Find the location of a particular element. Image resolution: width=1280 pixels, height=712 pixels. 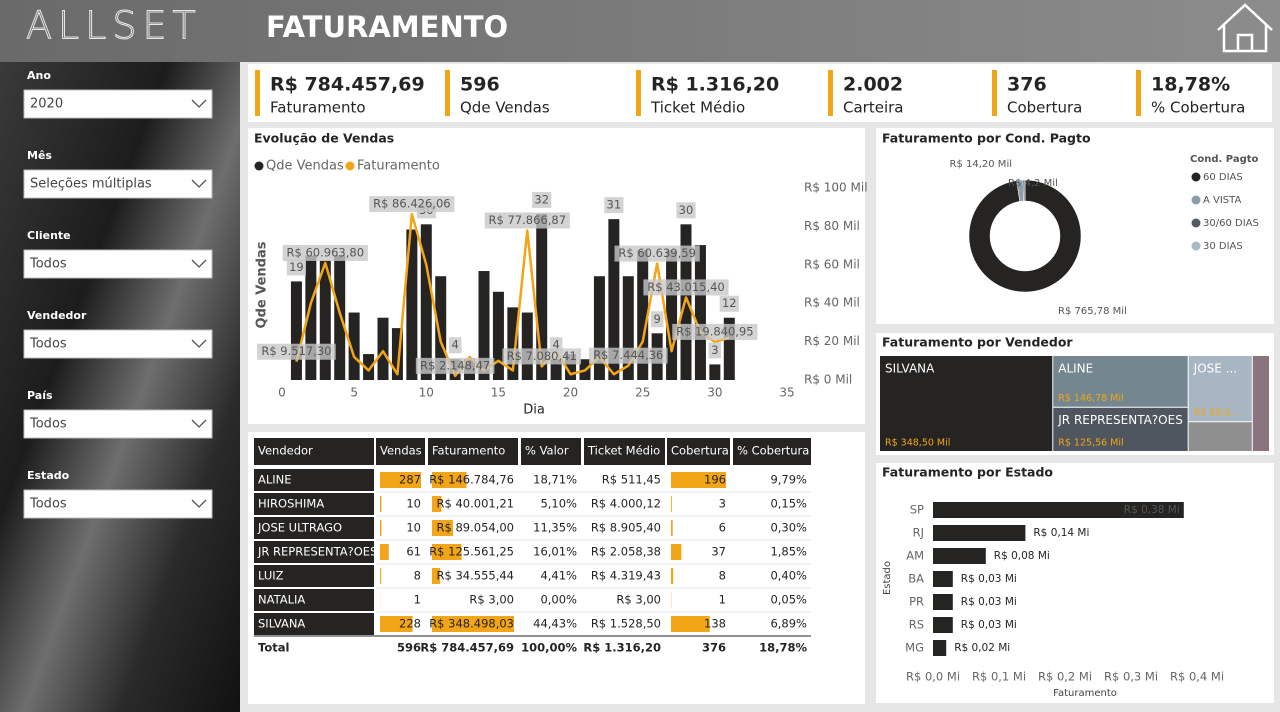

y-tick-label: PR is located at coordinates (916, 602).